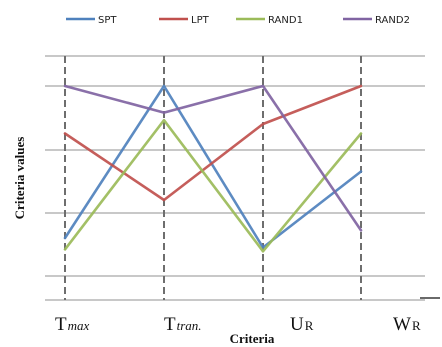 This screenshot has height=347, width=442. Describe the element at coordinates (252, 338) in the screenshot. I see `x-axis-title: Criteria` at that location.